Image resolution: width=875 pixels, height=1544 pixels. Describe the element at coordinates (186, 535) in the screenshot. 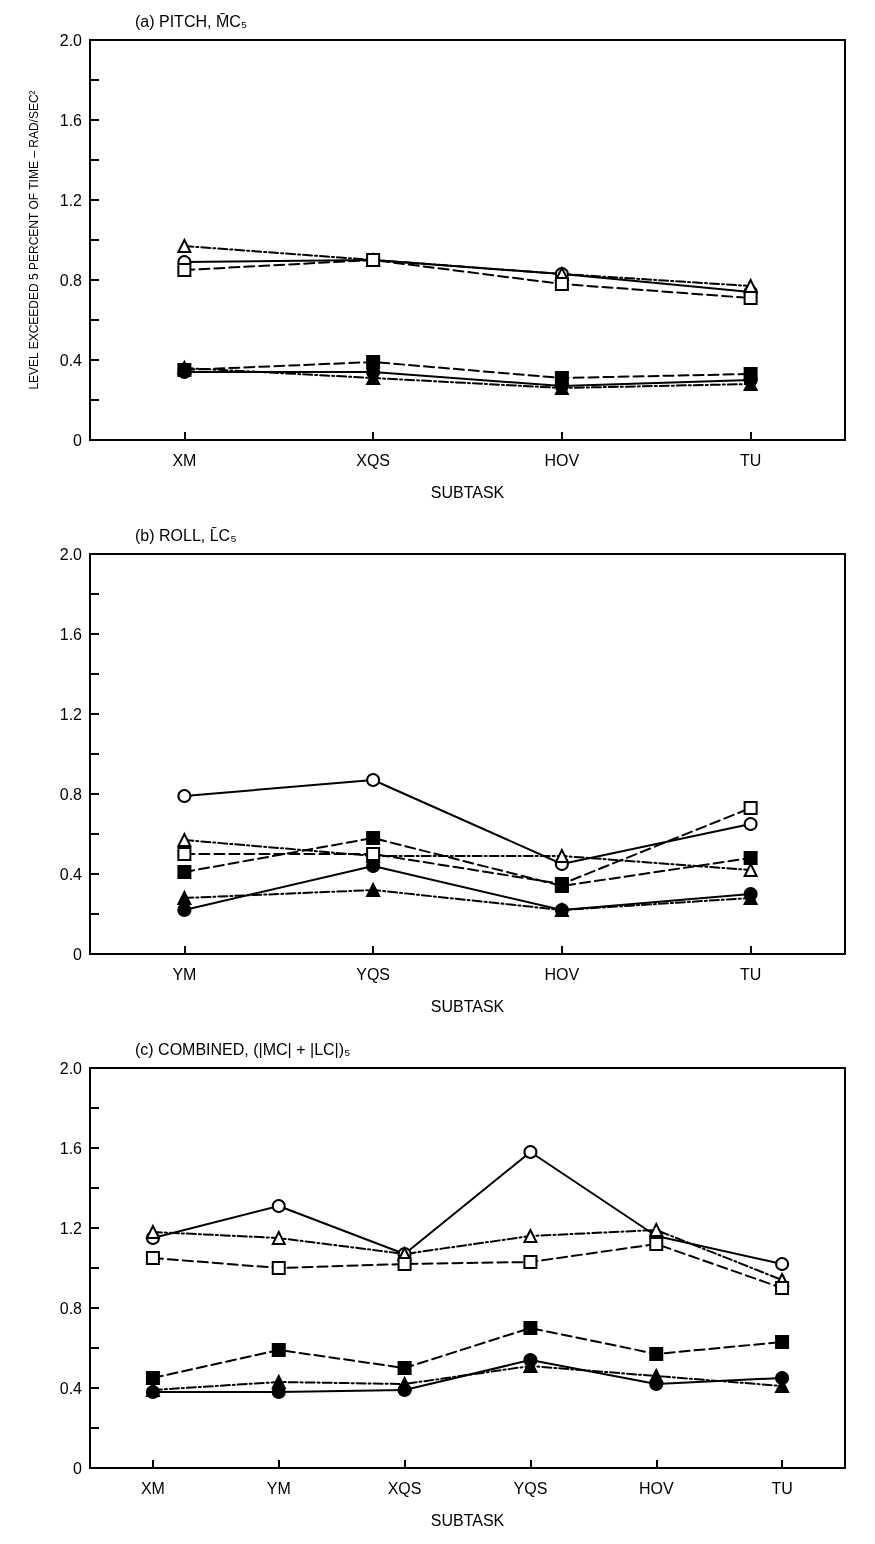

I see `chart-title: (b) ROLL, L̄C₅` at that location.